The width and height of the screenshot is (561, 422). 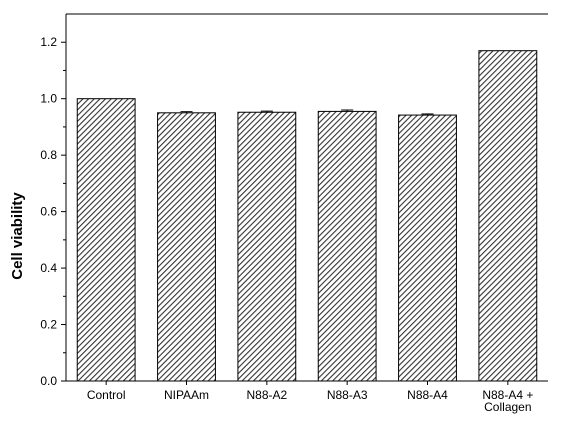 I want to click on x-category-label: Control, so click(x=106, y=395).